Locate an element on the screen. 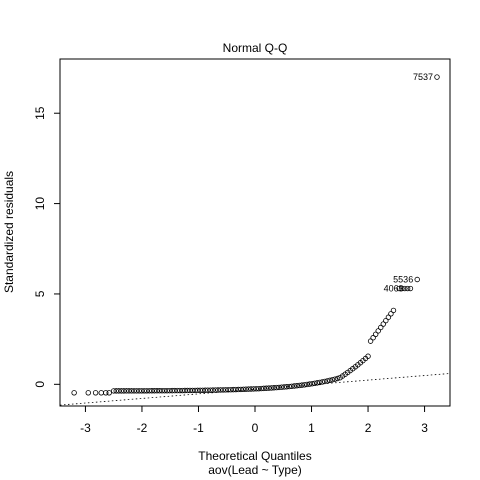 Image resolution: width=480 pixels, height=480 pixels. x-tick-label: -2 is located at coordinates (142, 428).